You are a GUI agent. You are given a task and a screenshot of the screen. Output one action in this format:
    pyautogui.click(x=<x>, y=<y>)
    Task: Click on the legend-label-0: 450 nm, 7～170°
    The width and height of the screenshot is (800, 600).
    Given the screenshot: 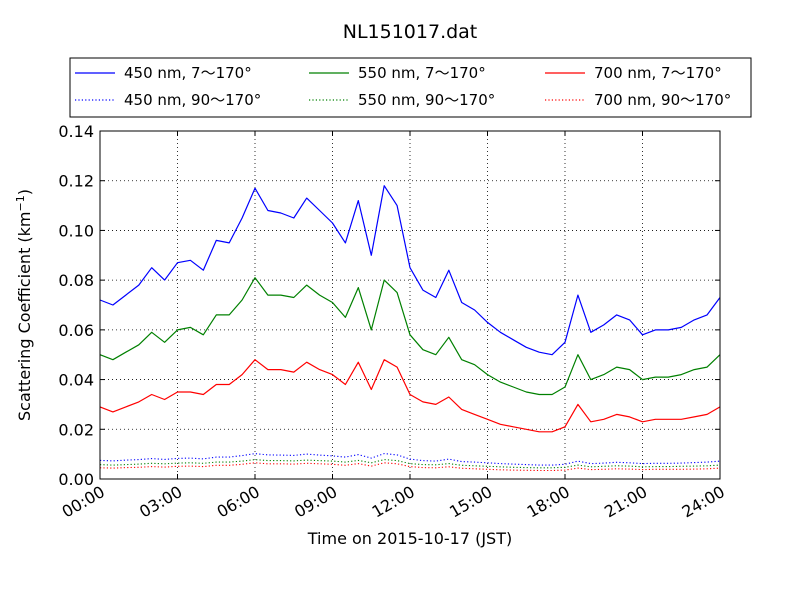 What is the action you would take?
    pyautogui.click(x=188, y=73)
    